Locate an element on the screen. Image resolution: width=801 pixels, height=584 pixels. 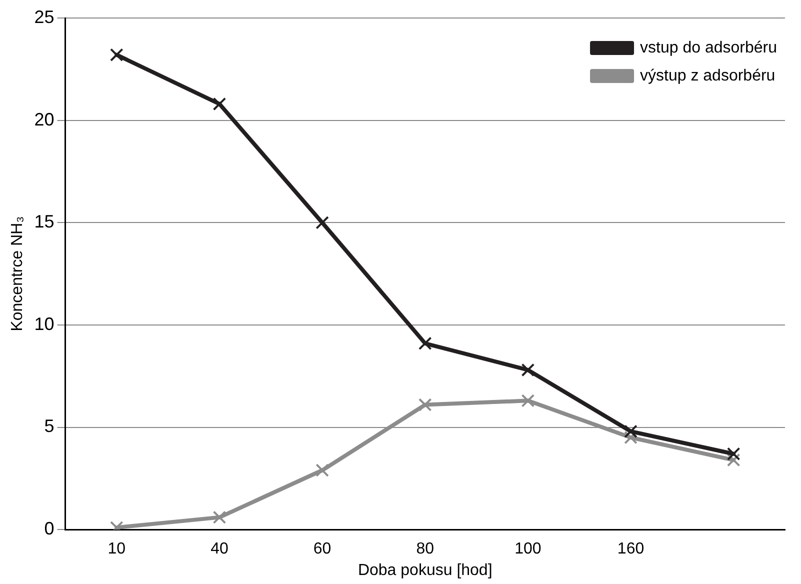
x-tick-label: 60 is located at coordinates (322, 549).